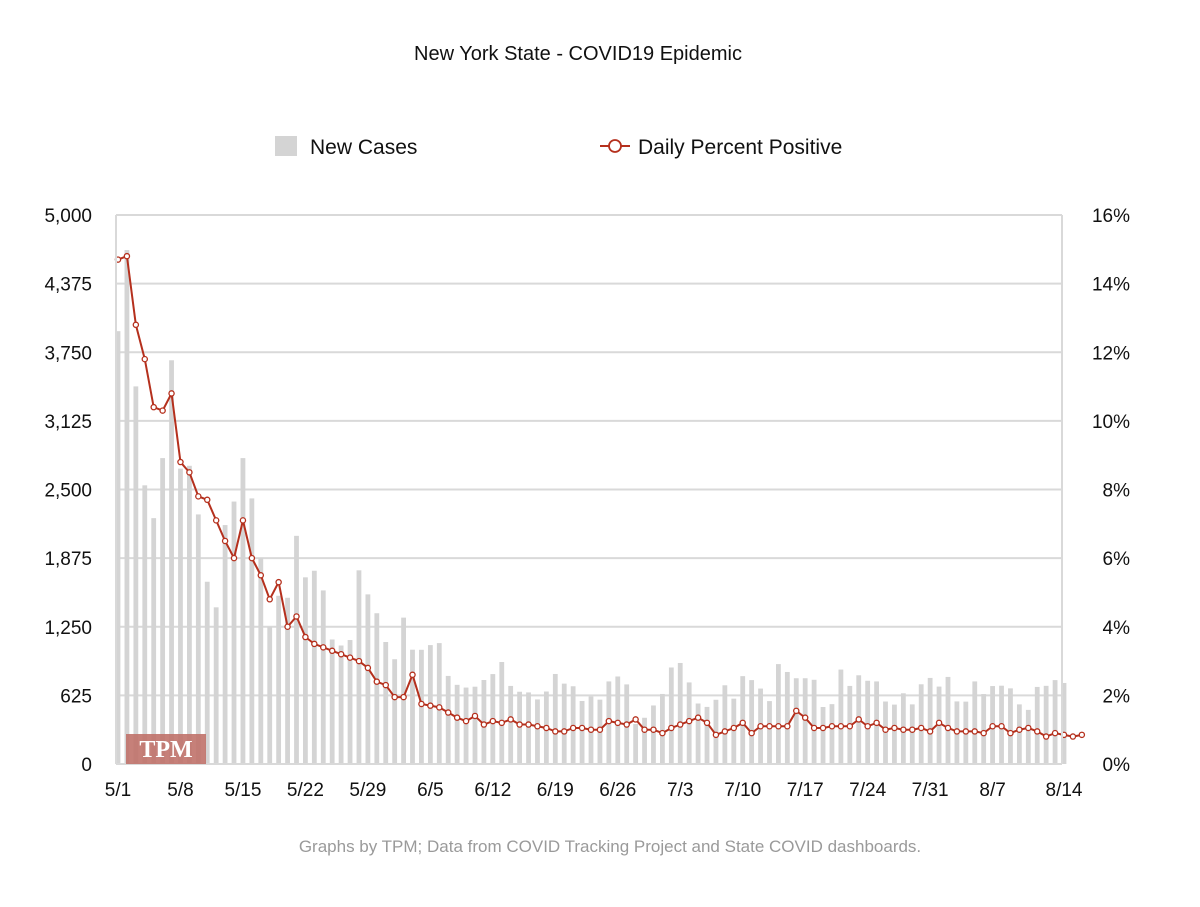  What do you see at coordinates (492, 790) in the screenshot?
I see `x-tick-label: 6/12` at bounding box center [492, 790].